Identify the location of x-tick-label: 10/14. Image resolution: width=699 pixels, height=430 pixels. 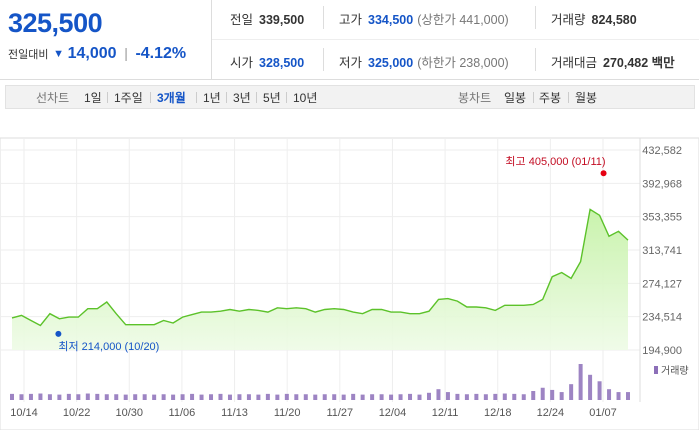
(24, 413).